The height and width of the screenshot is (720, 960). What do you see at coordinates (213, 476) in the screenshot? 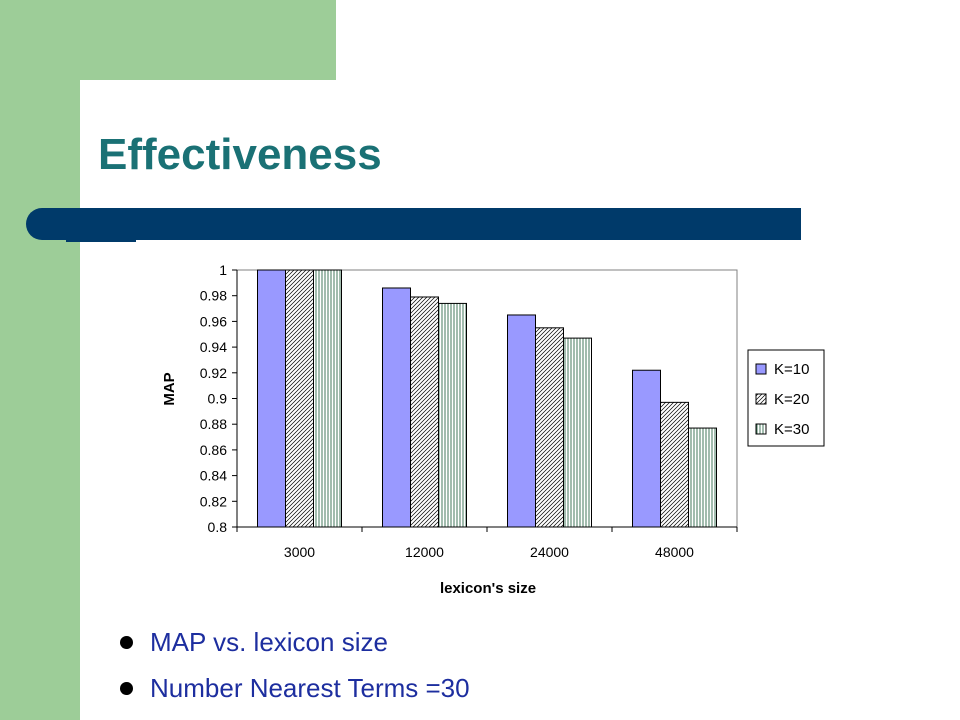
I see `y-tick-label: 0.84` at bounding box center [213, 476].